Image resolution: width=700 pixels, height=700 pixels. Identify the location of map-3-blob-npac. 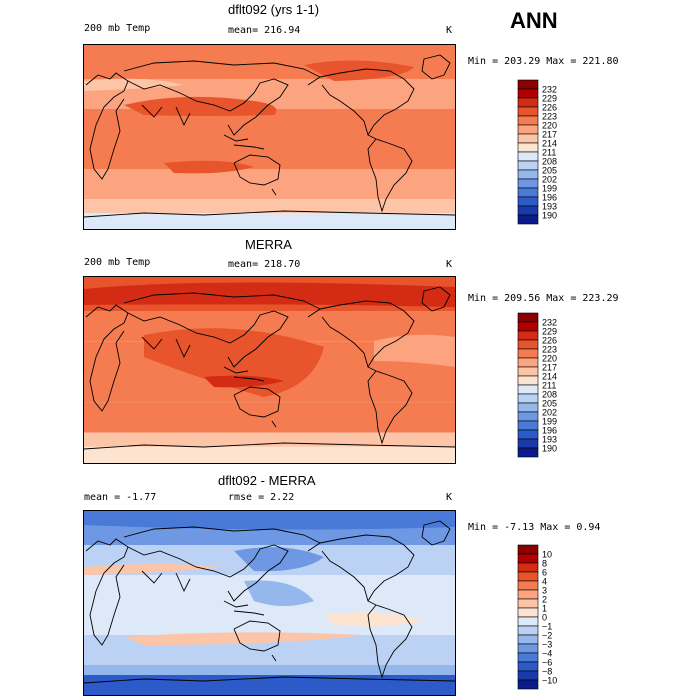
(279, 559).